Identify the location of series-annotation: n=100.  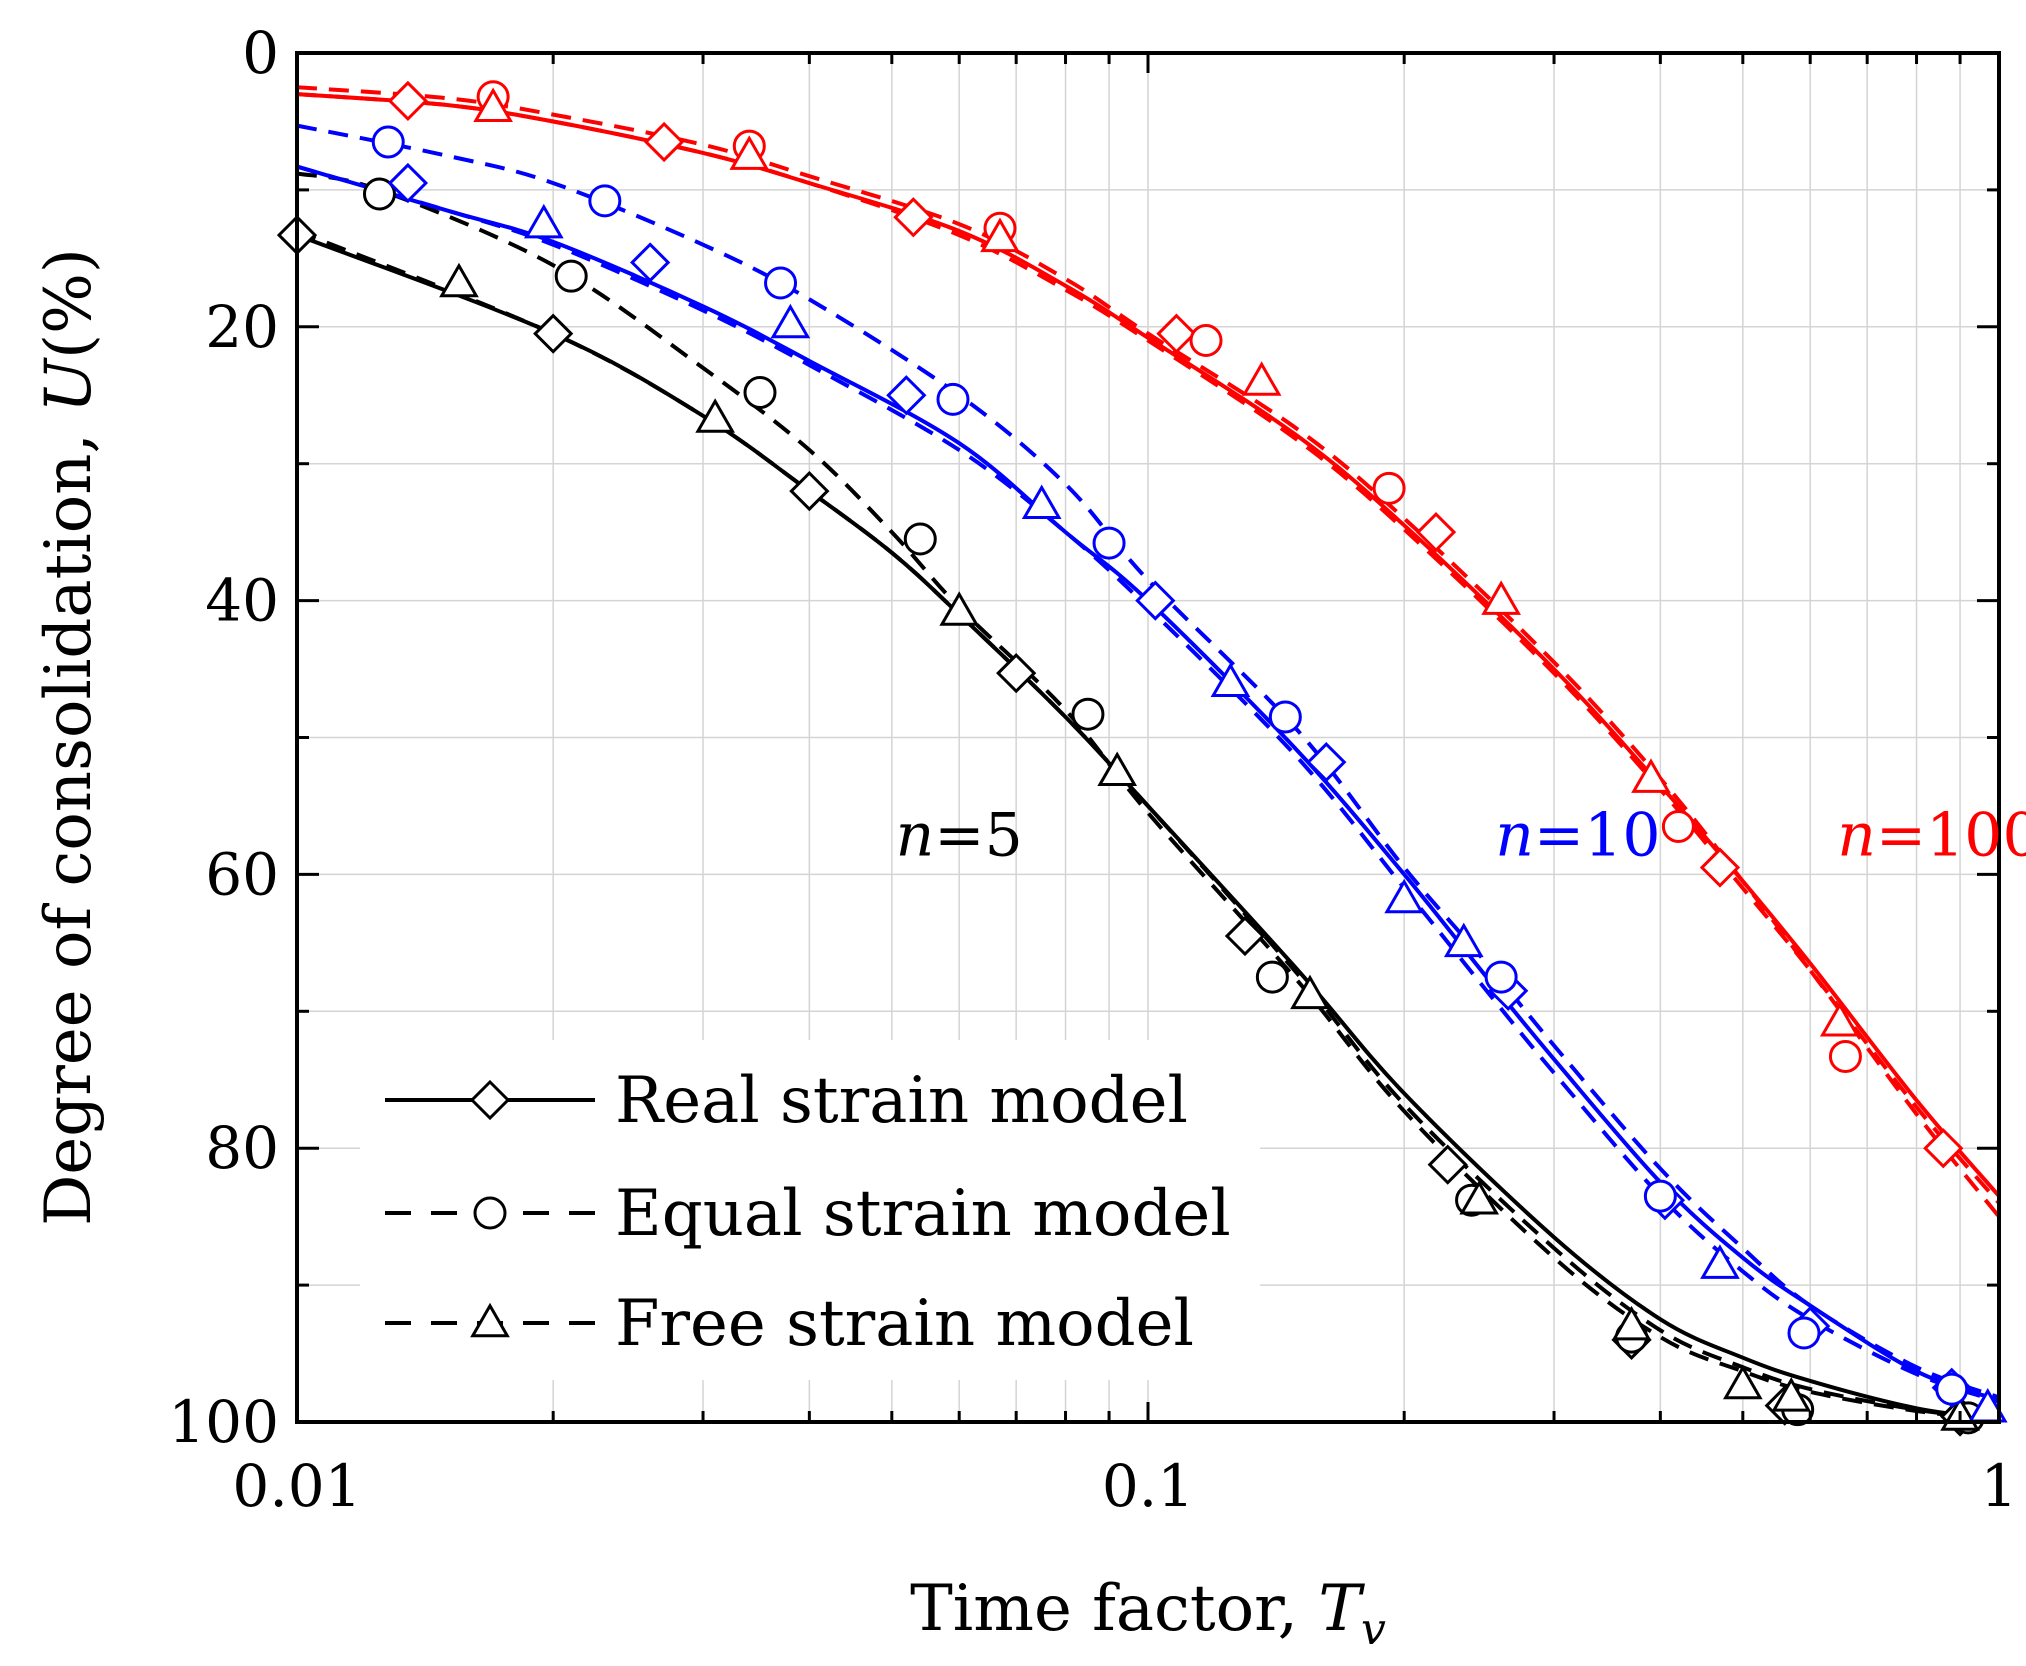
(1931, 835).